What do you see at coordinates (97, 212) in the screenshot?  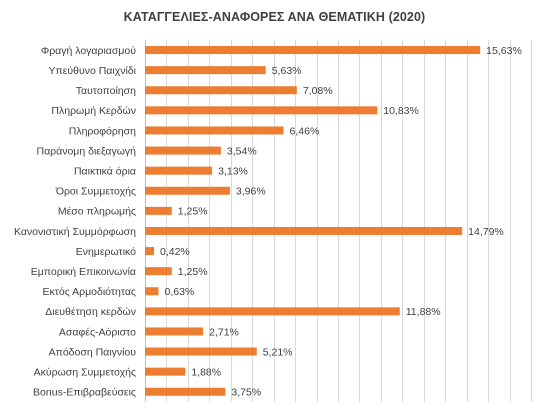 I see `category-label: Μέσο πληρωμής` at bounding box center [97, 212].